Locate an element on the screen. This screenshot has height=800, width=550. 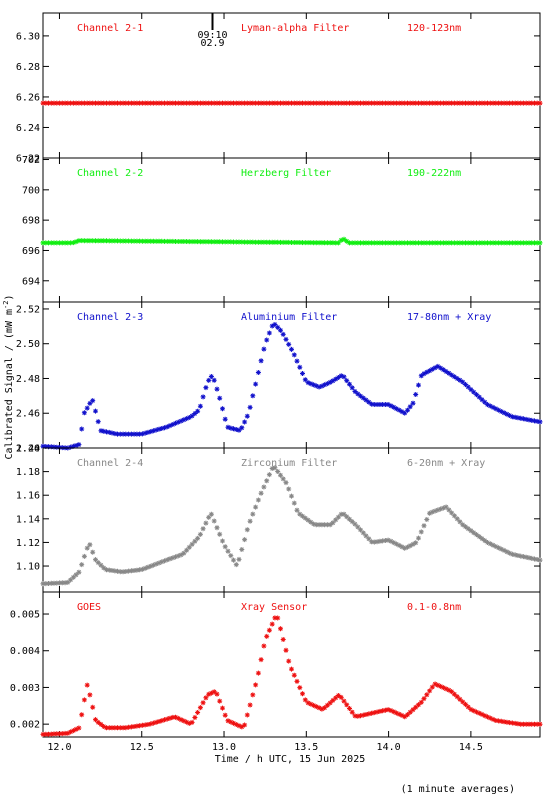
x-tick-label: 14.0 is located at coordinates (389, 747).